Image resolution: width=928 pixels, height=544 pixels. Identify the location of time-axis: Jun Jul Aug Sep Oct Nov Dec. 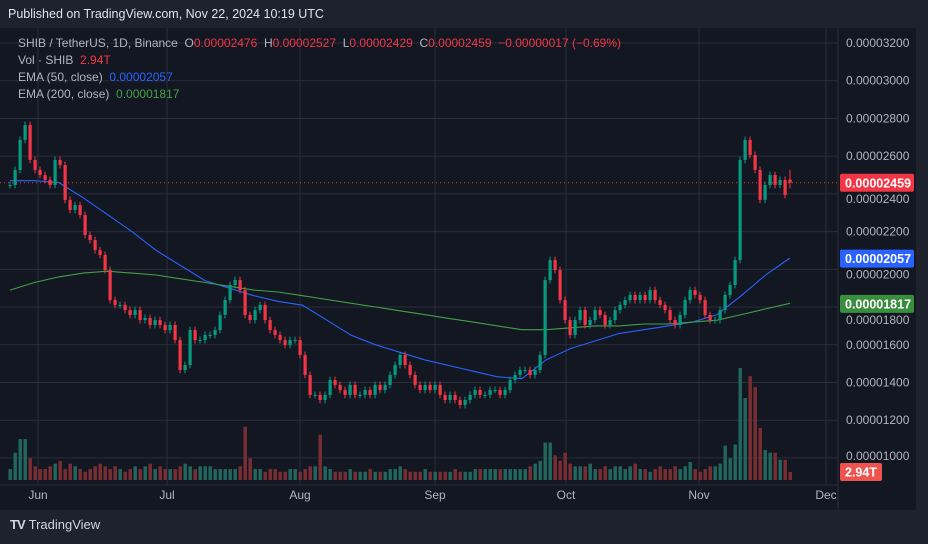
(432, 495).